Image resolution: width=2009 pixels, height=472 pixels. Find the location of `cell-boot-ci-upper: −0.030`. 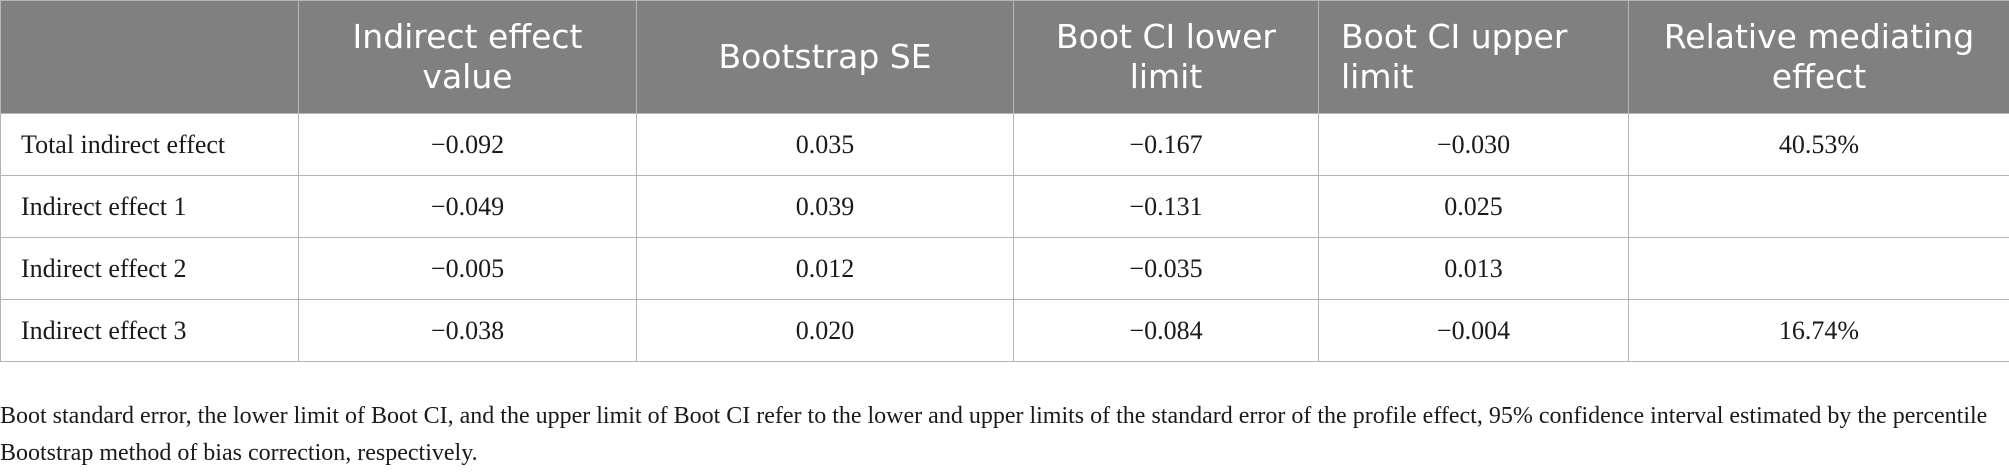

cell-boot-ci-upper: −0.030 is located at coordinates (1474, 145).